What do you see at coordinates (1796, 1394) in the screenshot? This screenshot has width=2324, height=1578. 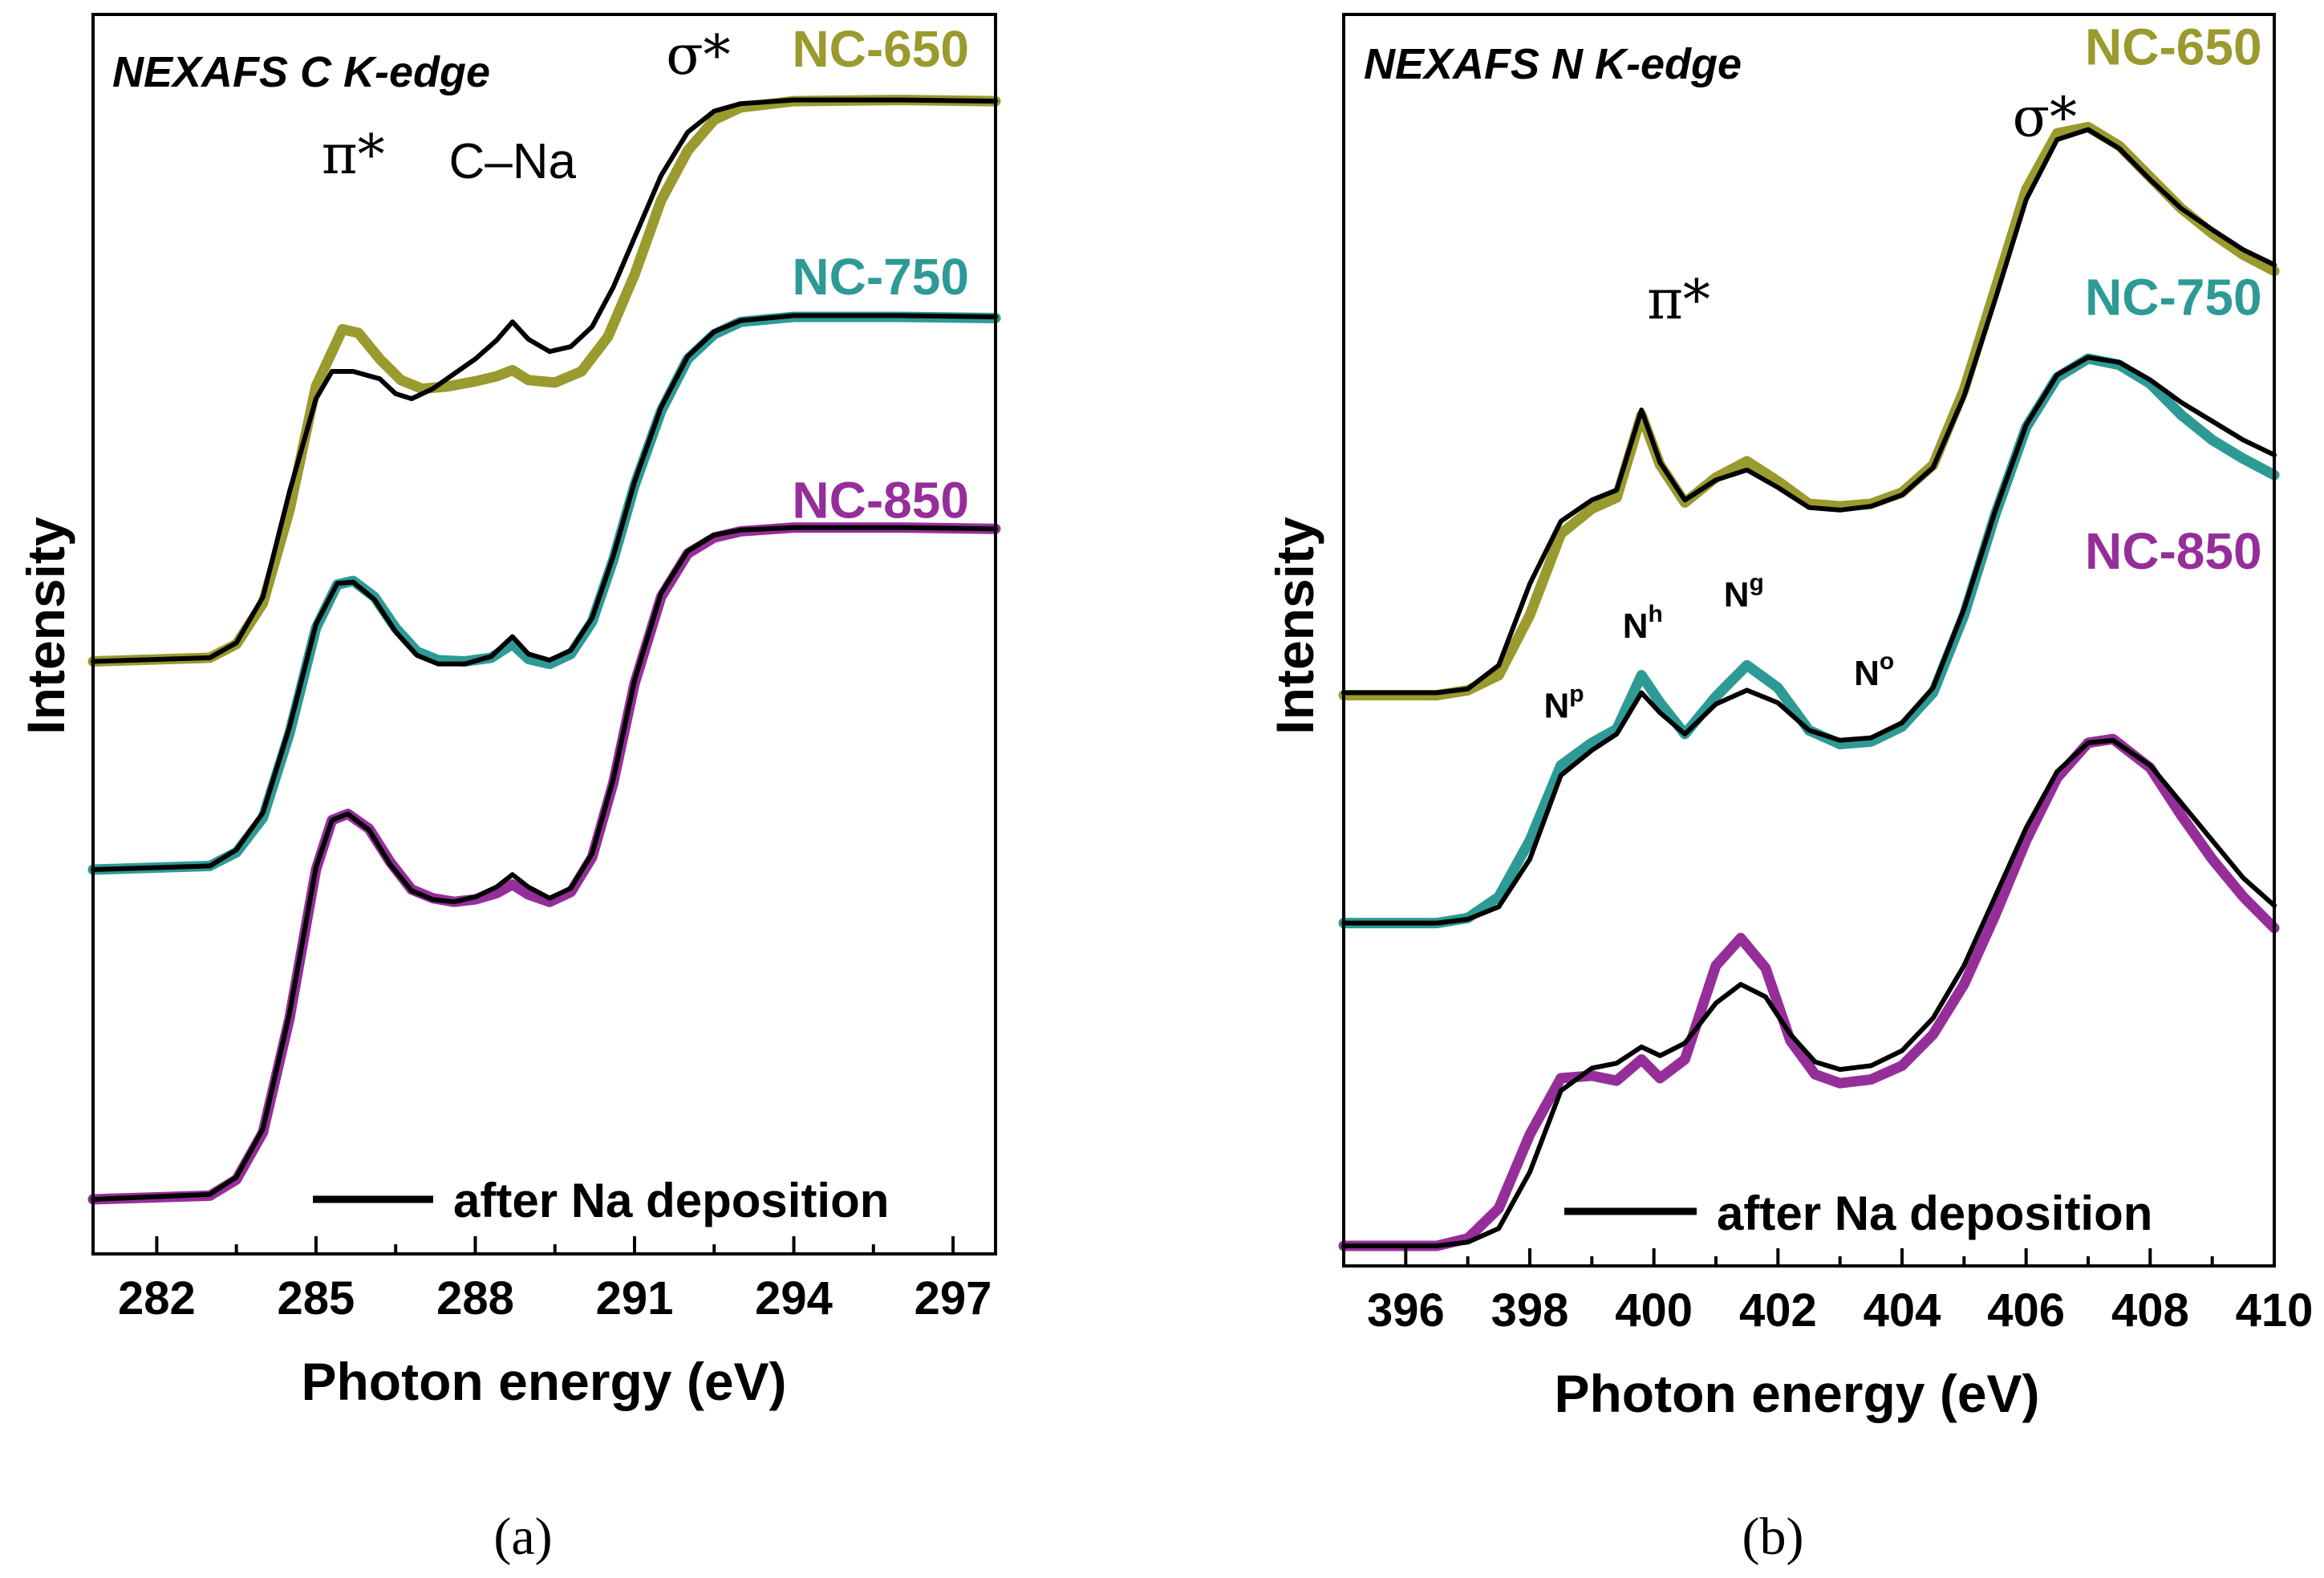 I see `x-axis-title-b: Photon energy (eV)` at bounding box center [1796, 1394].